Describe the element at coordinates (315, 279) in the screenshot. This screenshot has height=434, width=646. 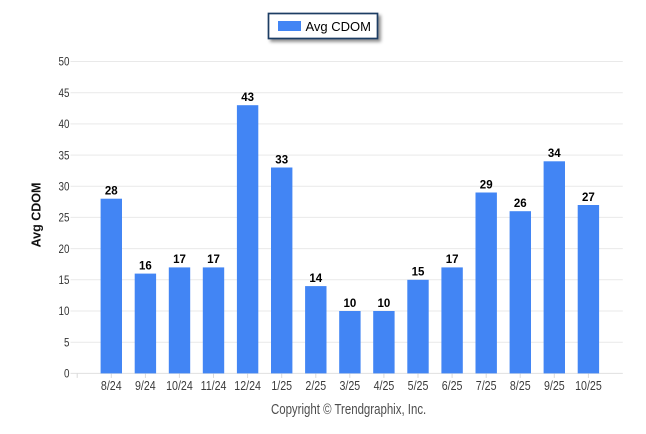
I see `svg-text: 14` at that location.